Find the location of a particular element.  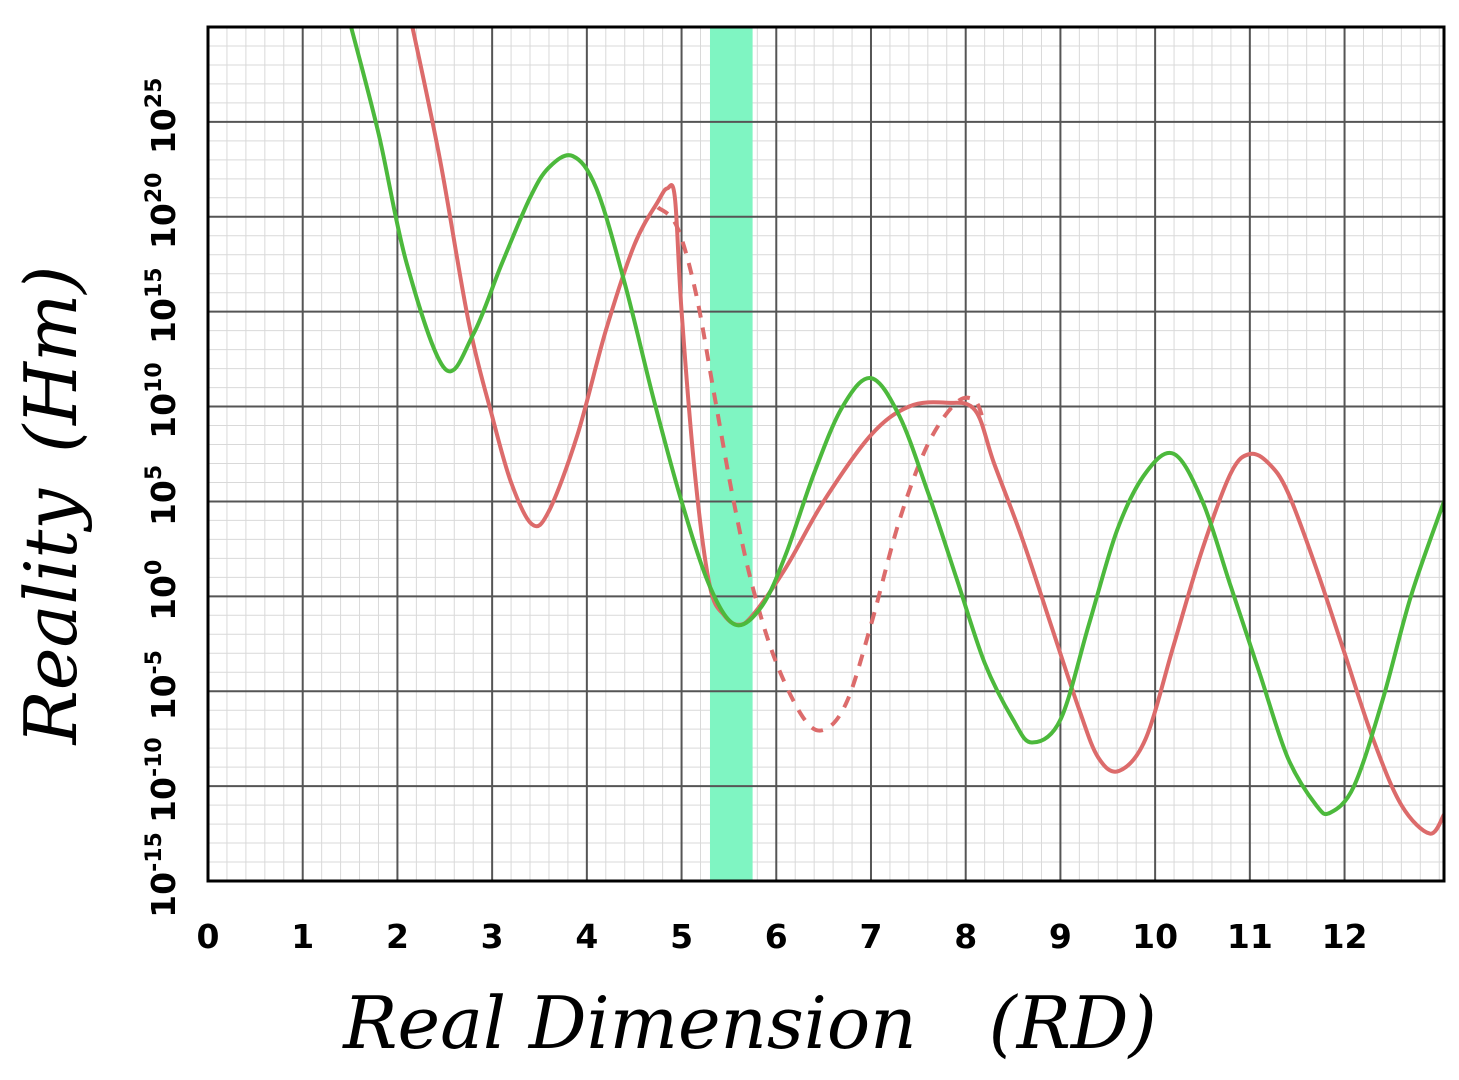

x-tick-label: 4 is located at coordinates (586, 936).